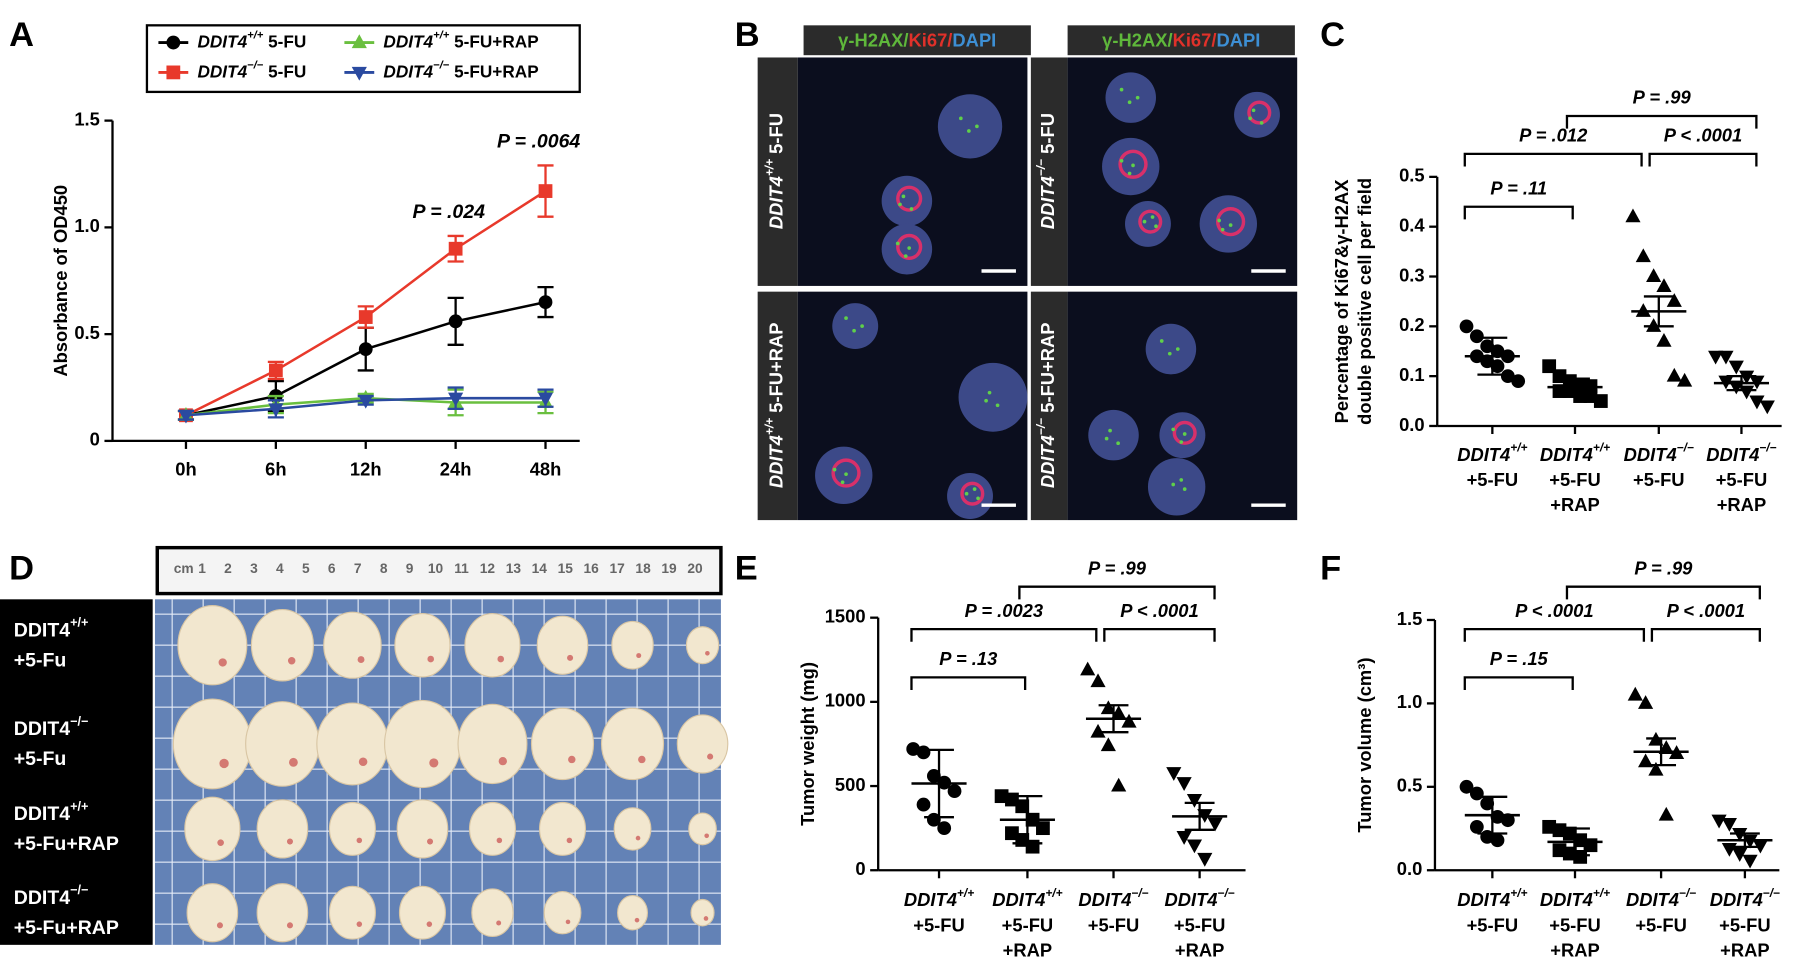 This screenshot has width=1800, height=961. Describe the element at coordinates (1364, 301) in the screenshot. I see `y-axis-label: double positive cell per field` at that location.